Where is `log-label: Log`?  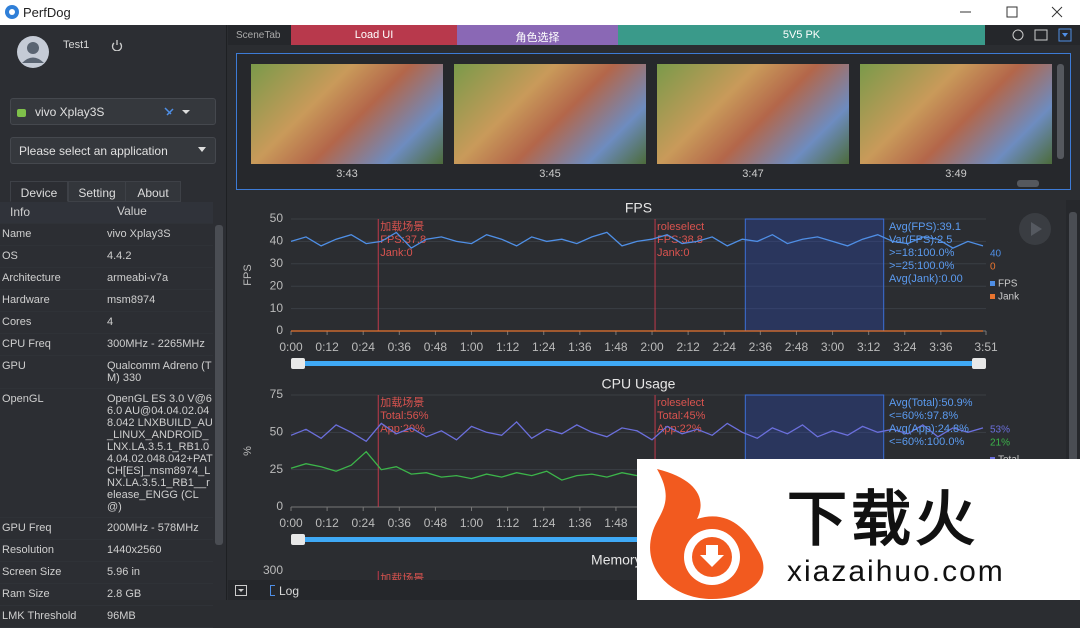 log-label: Log is located at coordinates (289, 591).